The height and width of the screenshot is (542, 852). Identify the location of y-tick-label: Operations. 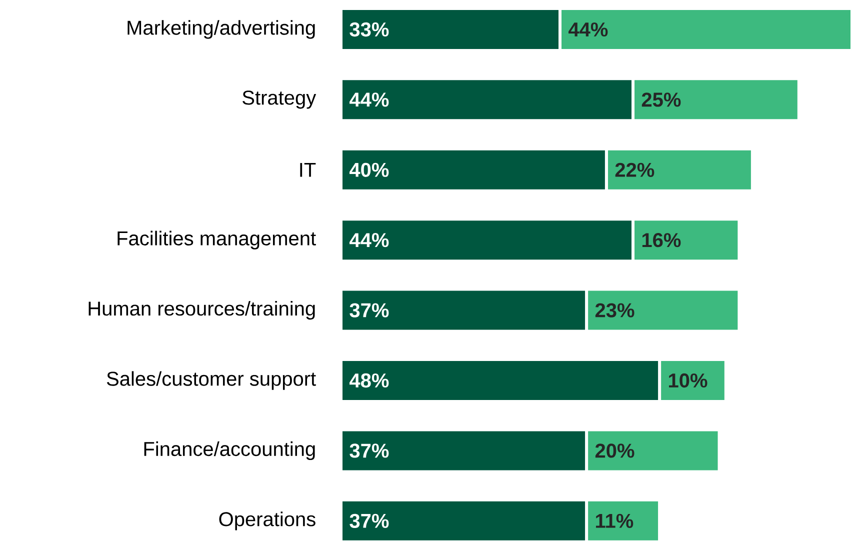
(267, 521).